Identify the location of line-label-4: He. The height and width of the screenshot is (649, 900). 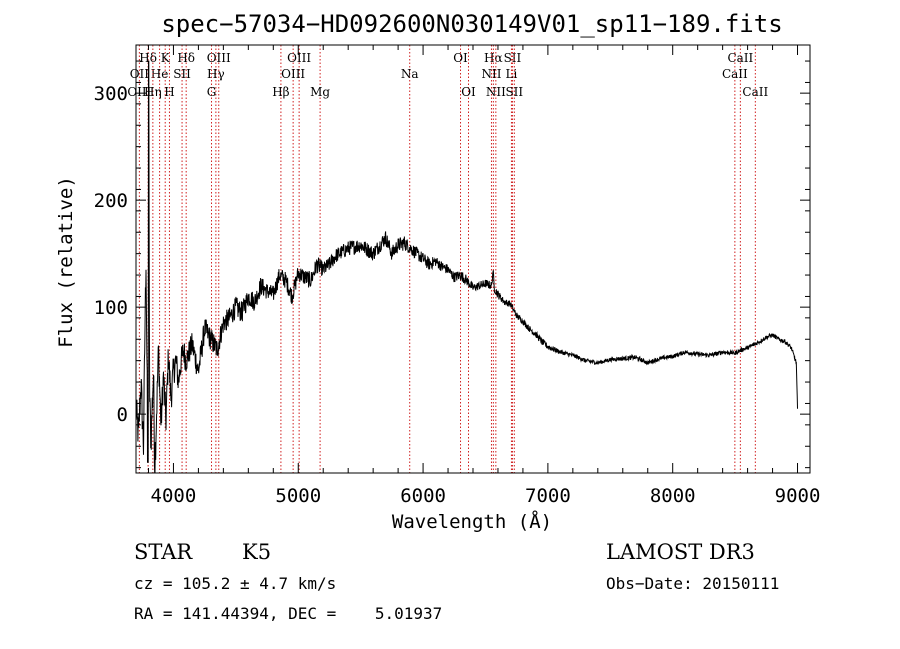
(160, 74).